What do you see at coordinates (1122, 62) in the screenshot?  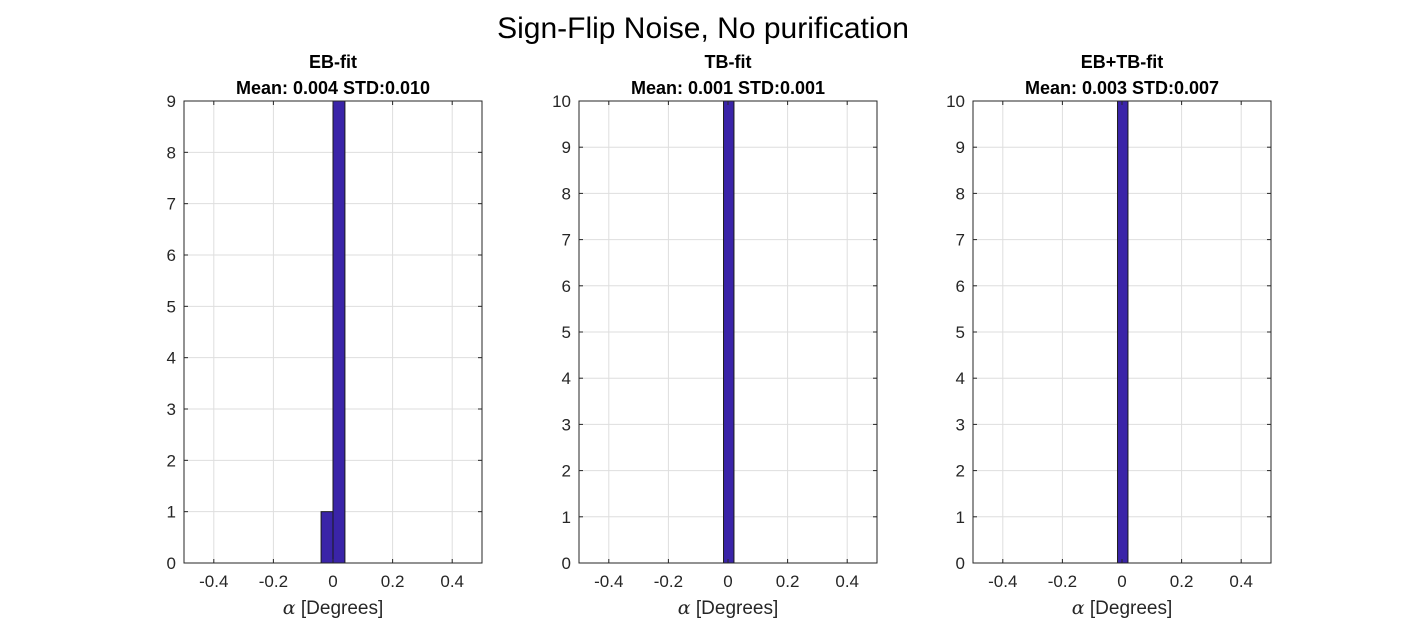 I see `panel-title: EB+TB-fit` at bounding box center [1122, 62].